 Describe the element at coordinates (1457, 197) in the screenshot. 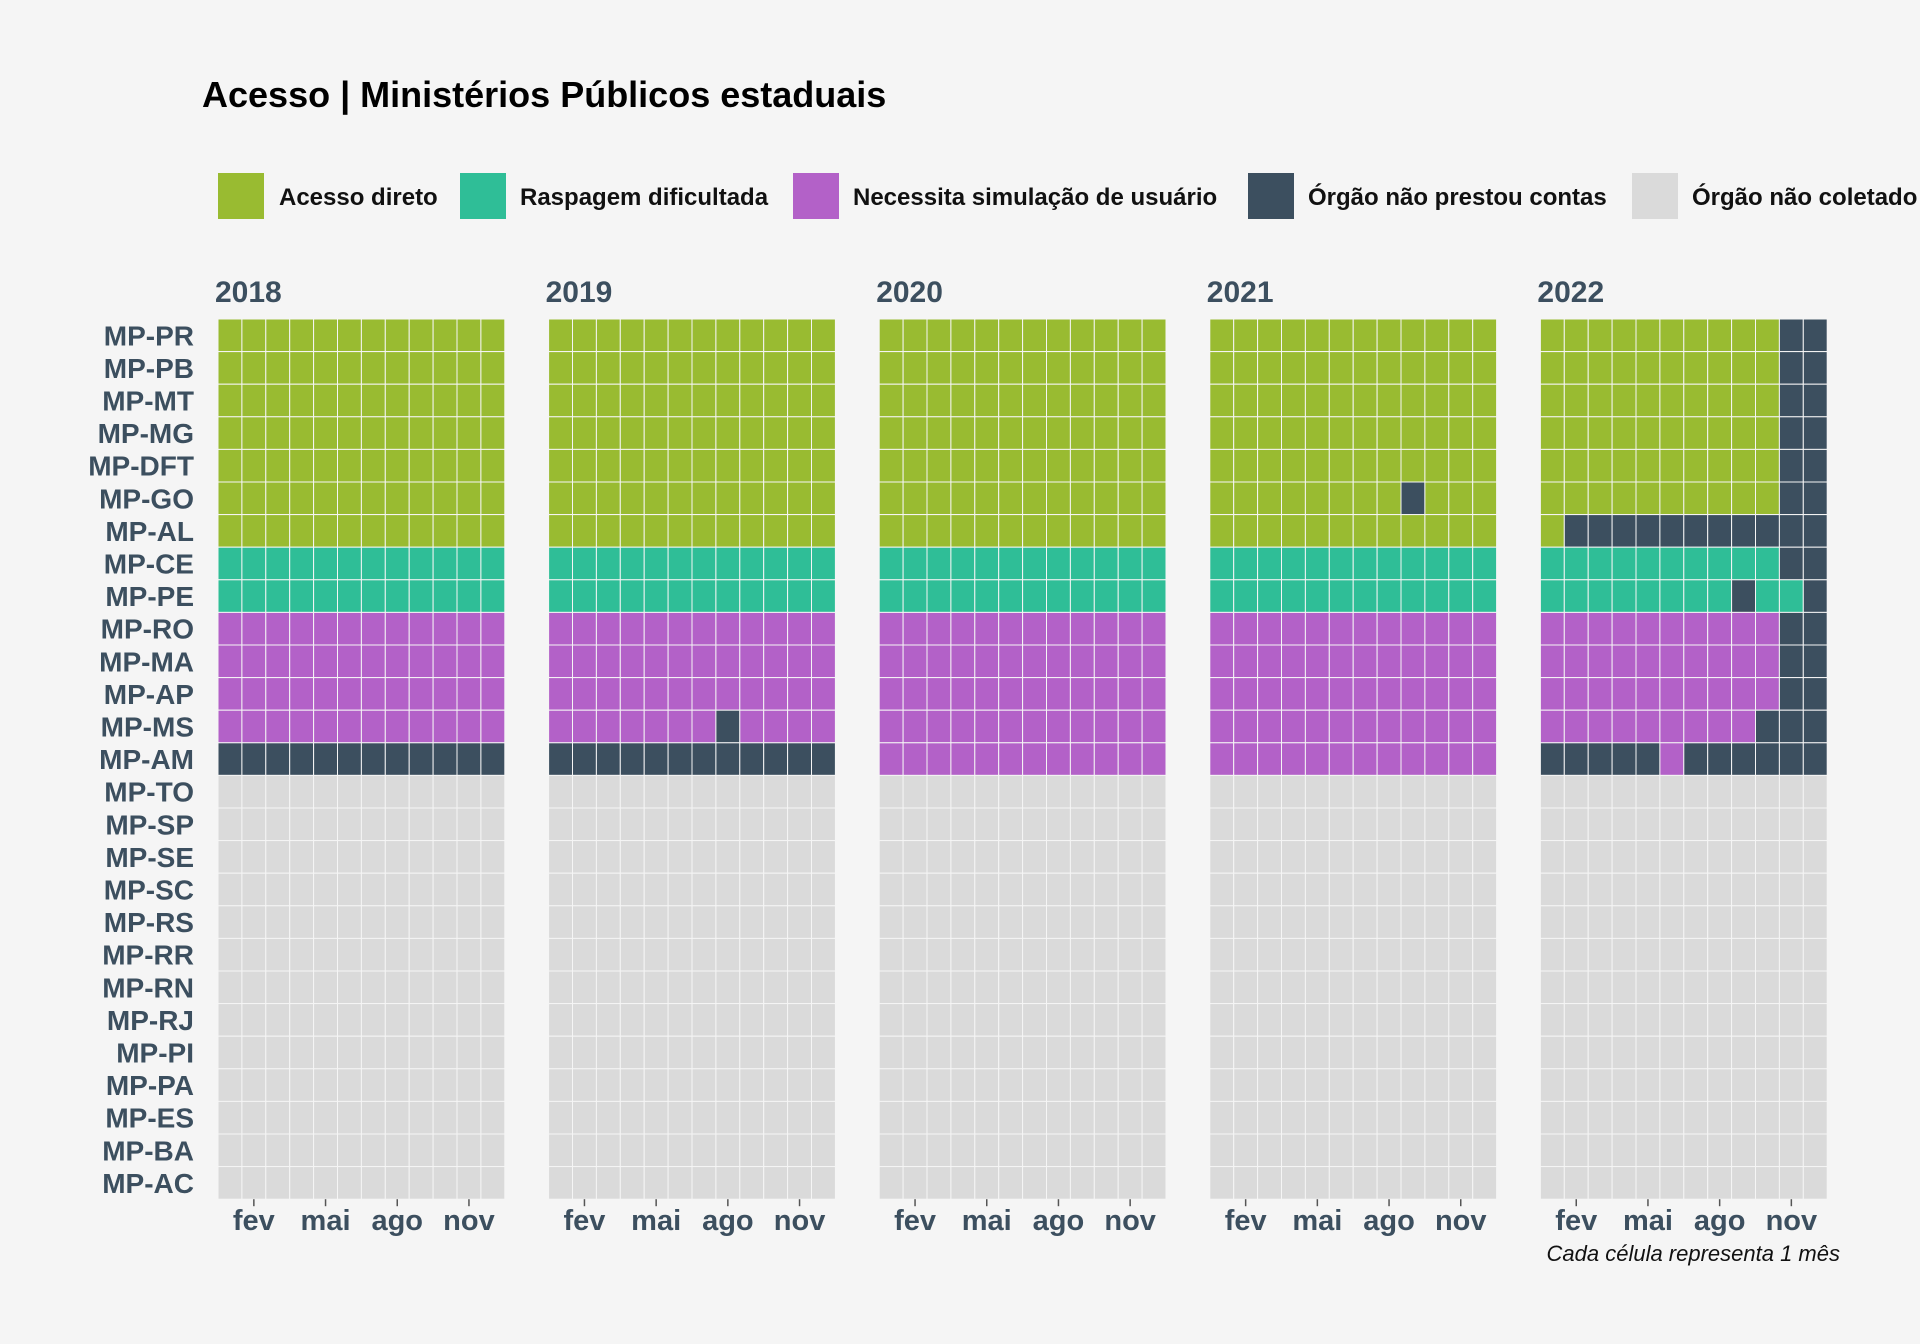

I see `legend-label-o: Órgão não prestou contas` at that location.